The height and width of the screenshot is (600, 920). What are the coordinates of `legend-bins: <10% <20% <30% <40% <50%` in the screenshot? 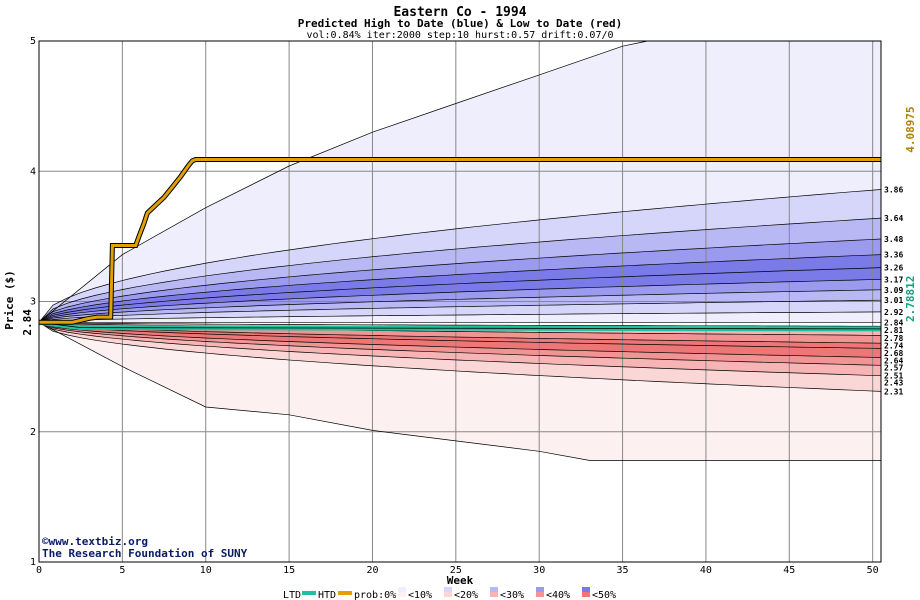 It's located at (507, 593).